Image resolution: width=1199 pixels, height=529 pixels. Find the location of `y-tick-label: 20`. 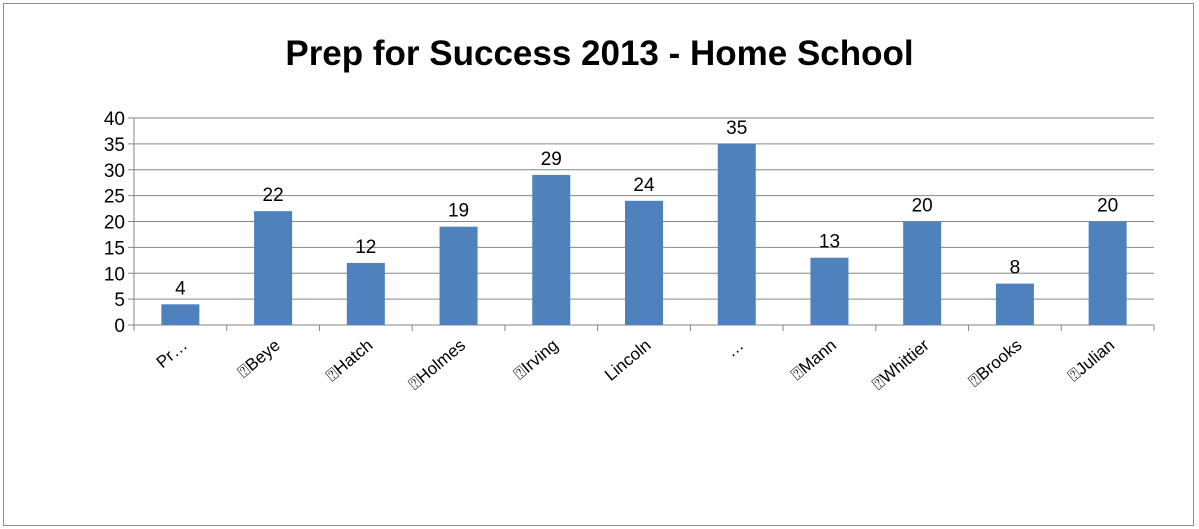

y-tick-label: 20 is located at coordinates (114, 223).